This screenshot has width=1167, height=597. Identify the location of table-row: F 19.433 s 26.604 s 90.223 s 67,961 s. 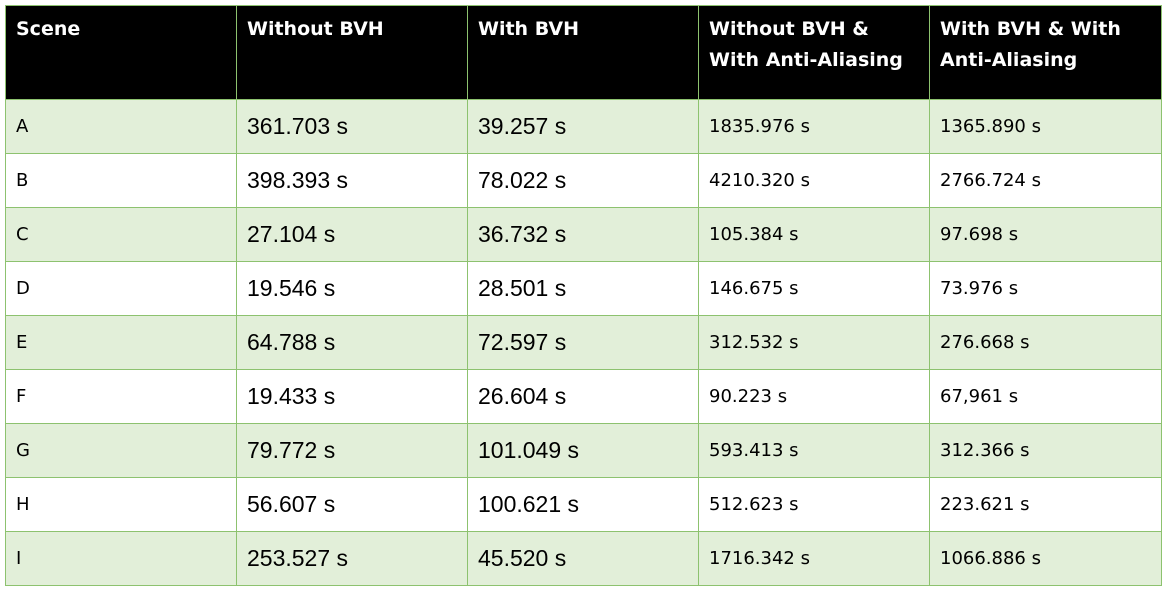
(583, 396).